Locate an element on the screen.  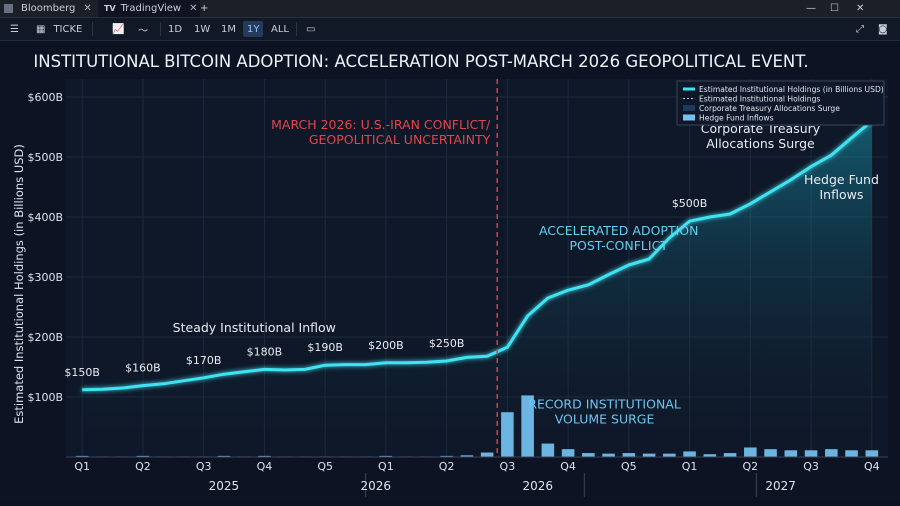
bloomberg-tab-icon is located at coordinates (8, 8).